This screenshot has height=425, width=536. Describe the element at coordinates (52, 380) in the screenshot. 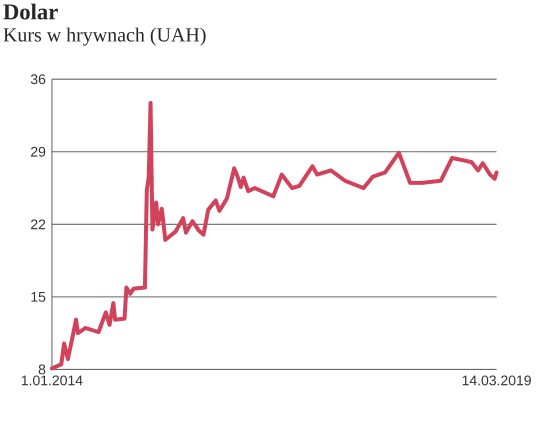

I see `x-tick-label: 1.01.2014` at that location.